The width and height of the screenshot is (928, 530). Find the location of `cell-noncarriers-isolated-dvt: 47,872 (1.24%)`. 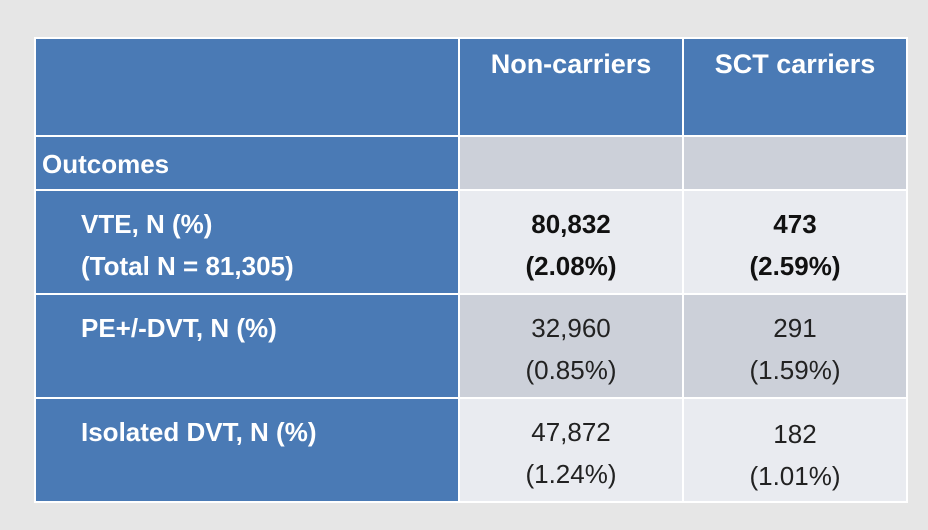

cell-noncarriers-isolated-dvt: 47,872 (1.24%) is located at coordinates (571, 450).